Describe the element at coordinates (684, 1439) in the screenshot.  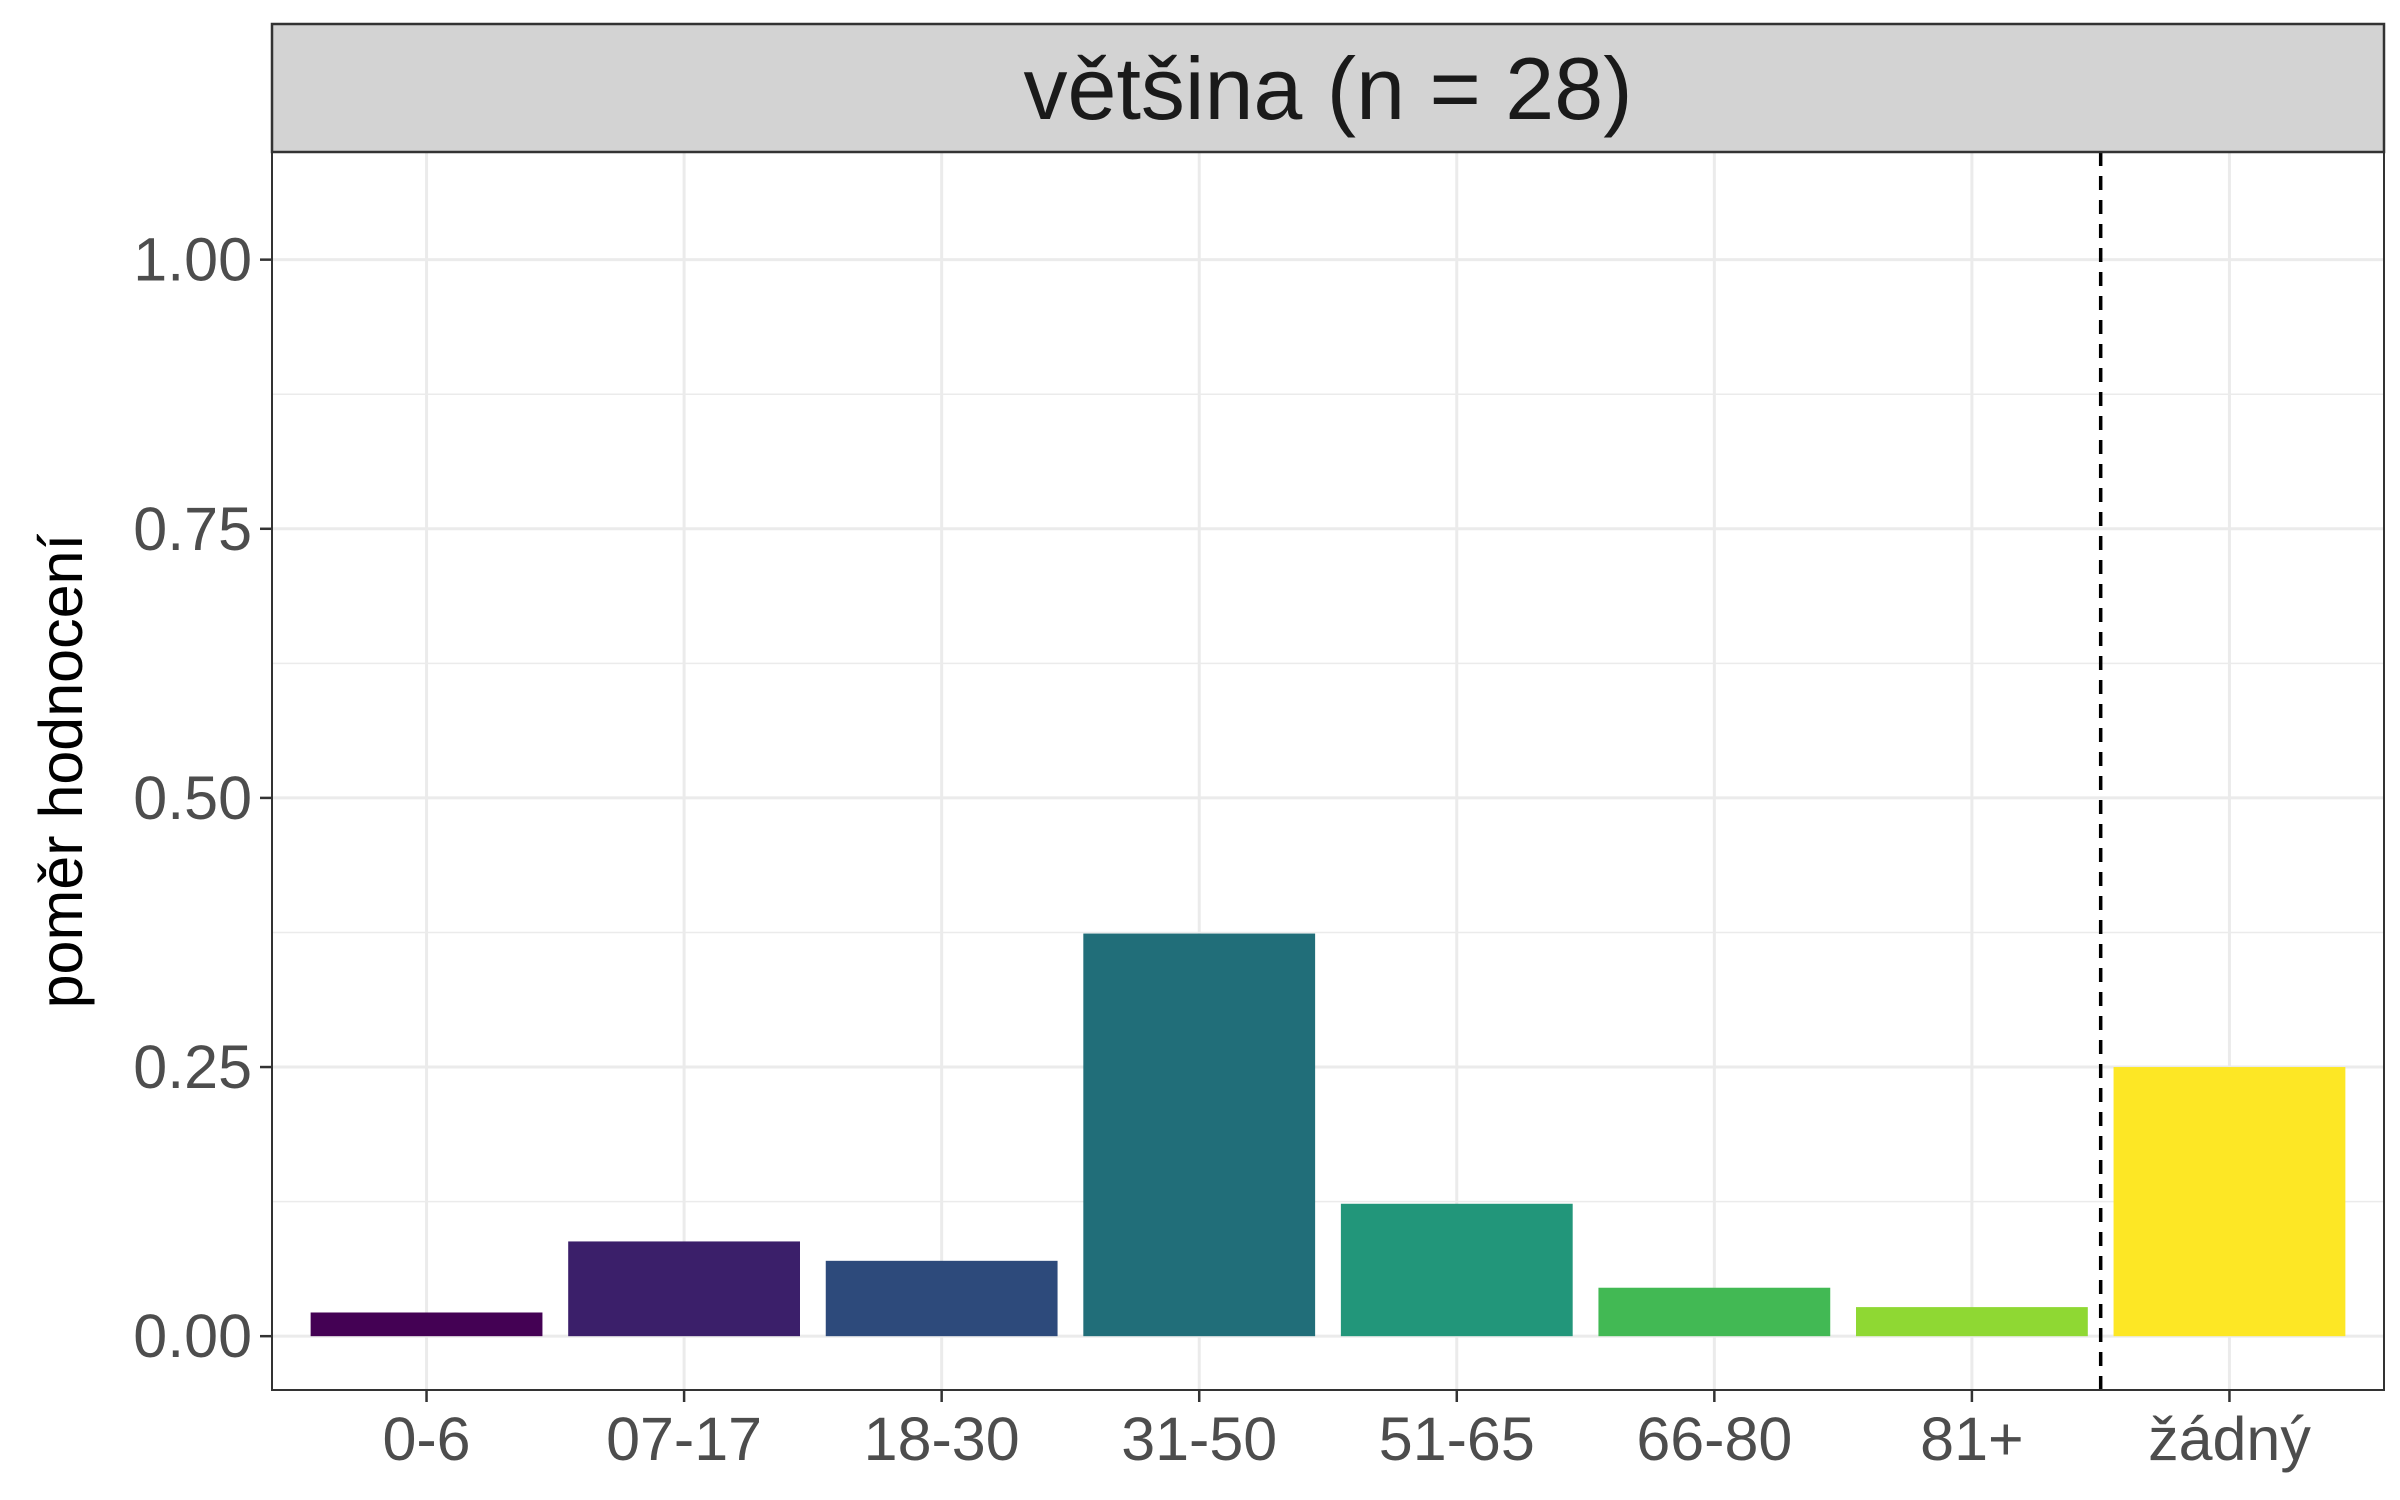
I see `x-tick-label: 07-17` at that location.